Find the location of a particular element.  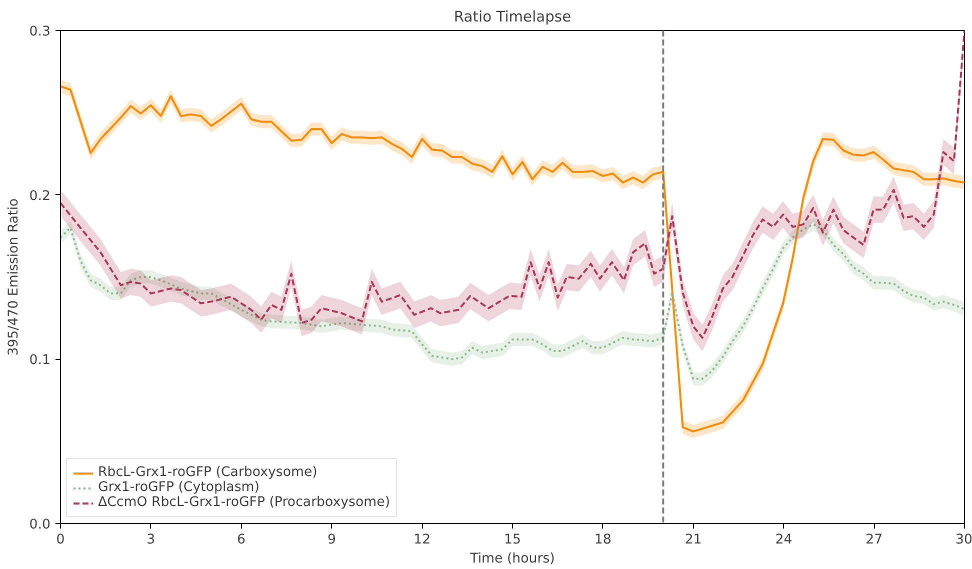

x-axis-title: Time (hours) is located at coordinates (512, 559).